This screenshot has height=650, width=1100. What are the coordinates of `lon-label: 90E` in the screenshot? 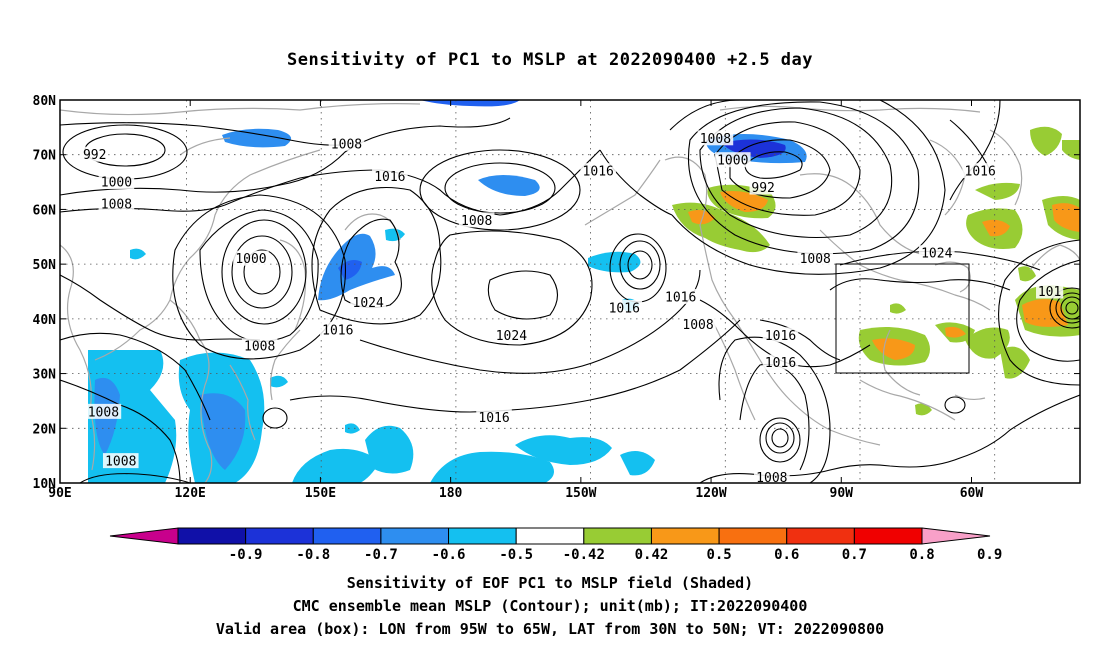 It's located at (59, 493).